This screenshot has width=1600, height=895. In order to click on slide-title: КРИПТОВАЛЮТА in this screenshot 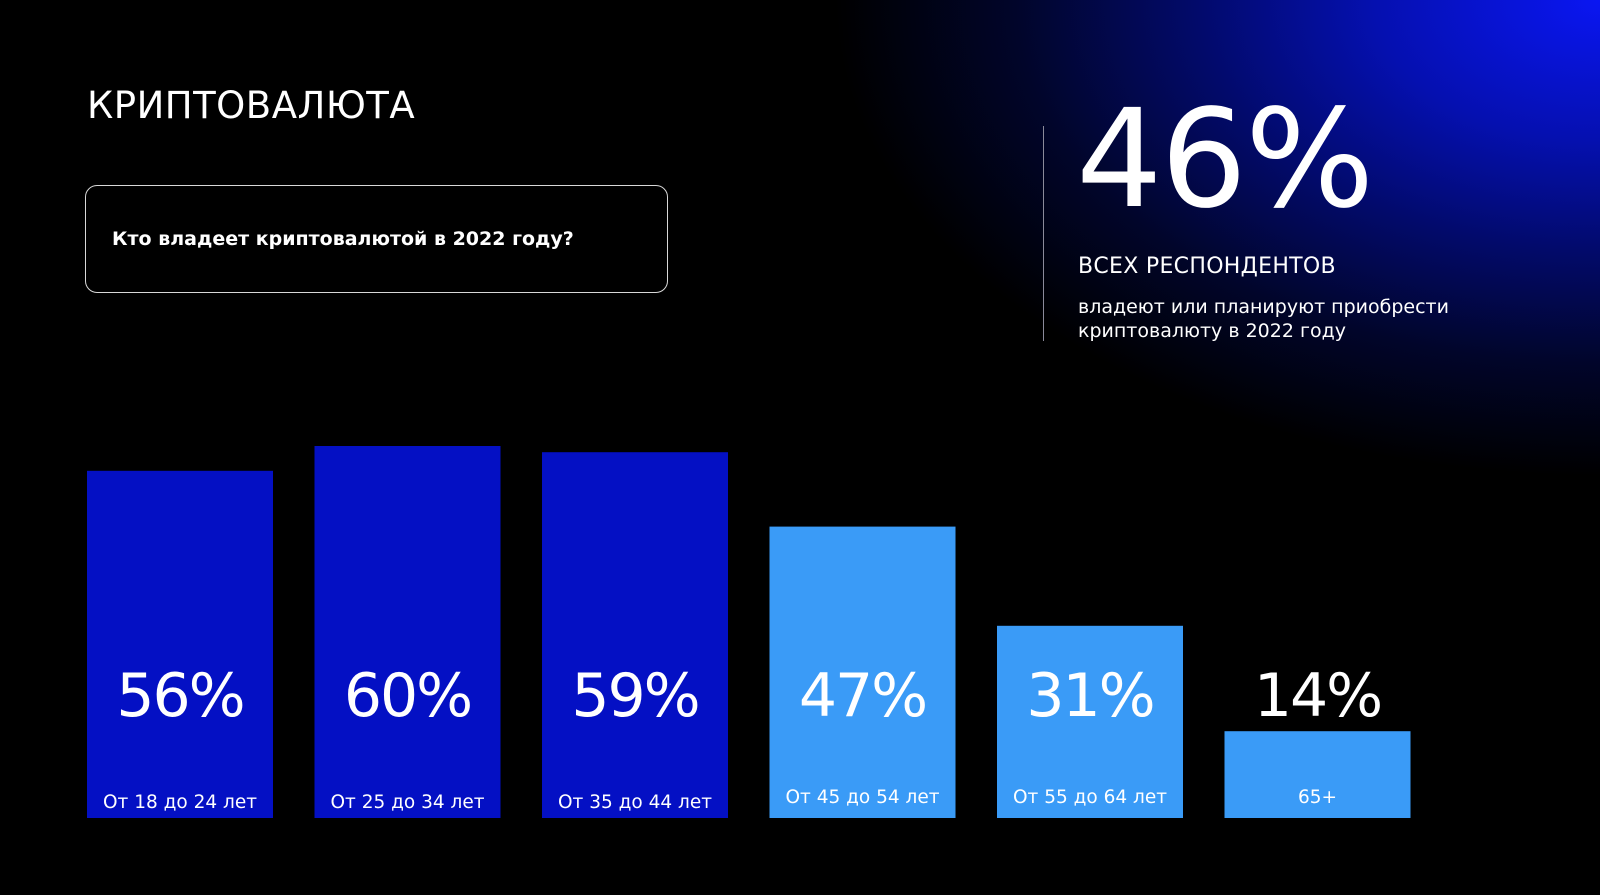, I will do `click(251, 105)`.